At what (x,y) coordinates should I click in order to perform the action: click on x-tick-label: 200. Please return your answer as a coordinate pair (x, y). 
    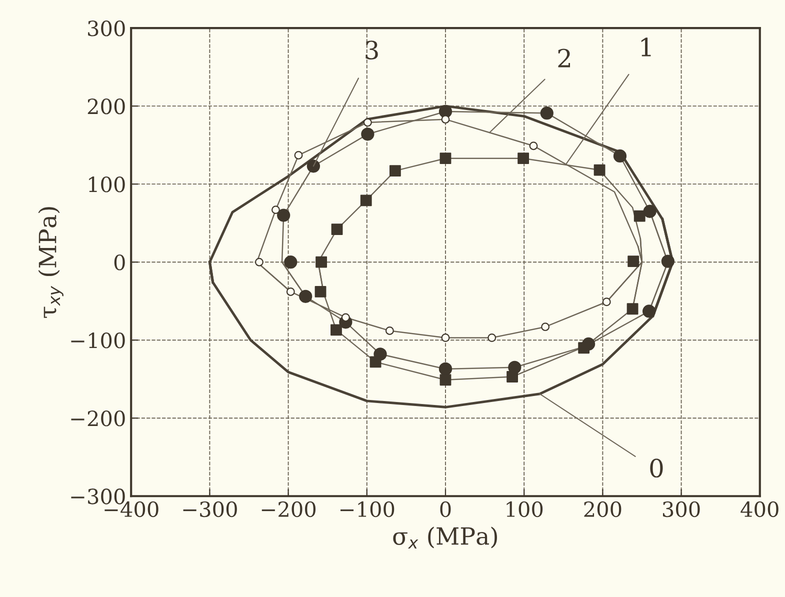
    Looking at the image, I should click on (603, 509).